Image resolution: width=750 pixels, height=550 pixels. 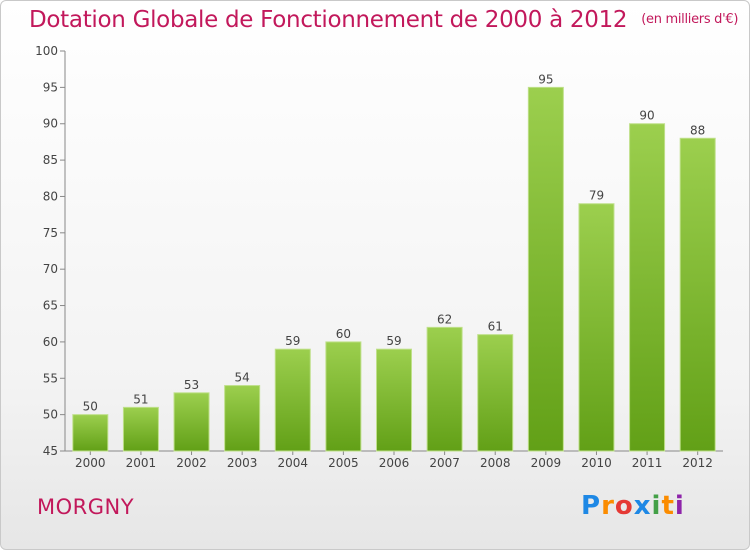 I want to click on y-tick-label: 100, so click(x=46, y=51).